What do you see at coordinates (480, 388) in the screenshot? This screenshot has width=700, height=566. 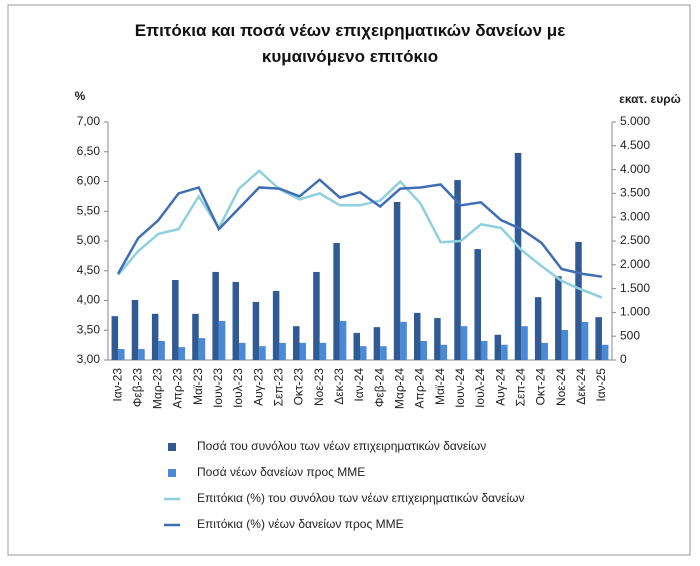 I see `x-tick-label: Ιουλ-24` at bounding box center [480, 388].